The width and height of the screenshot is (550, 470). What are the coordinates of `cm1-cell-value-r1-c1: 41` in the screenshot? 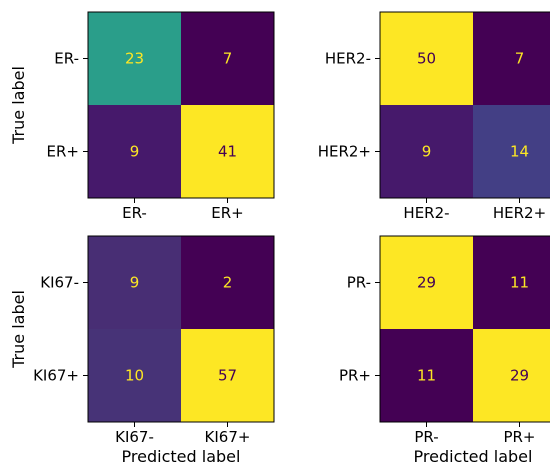 It's located at (227, 152).